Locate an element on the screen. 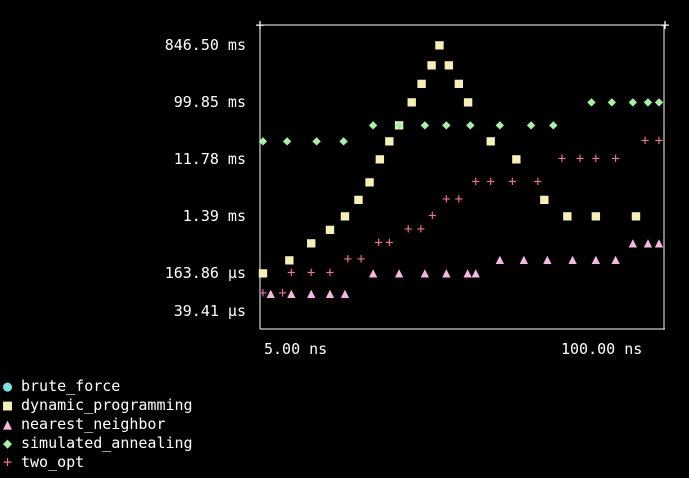 This screenshot has width=689, height=478. corner-plus-right: + is located at coordinates (664, 25).